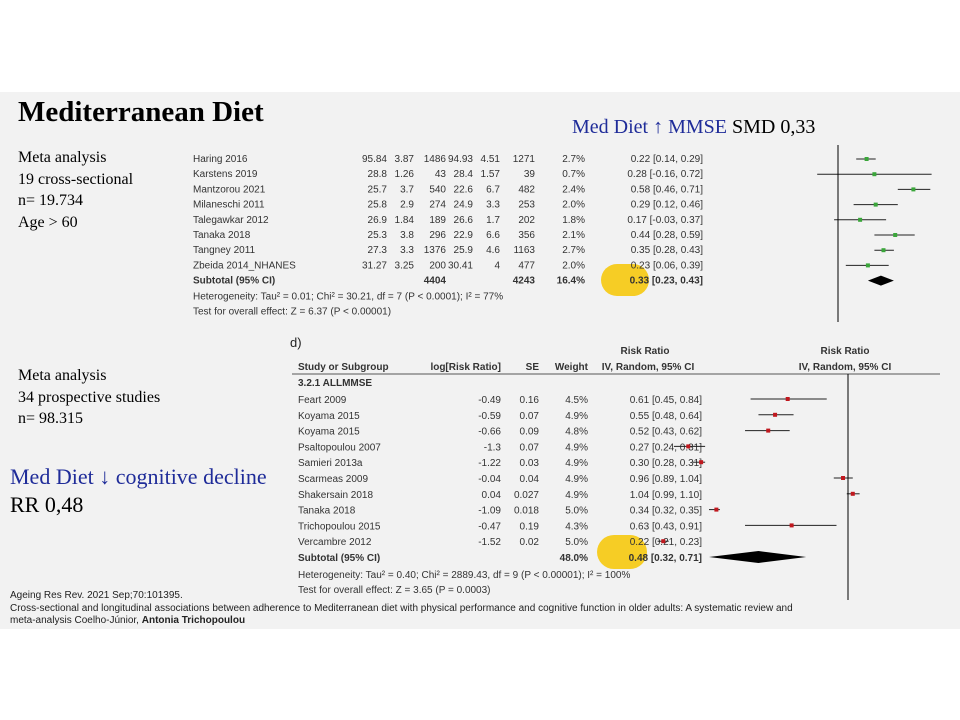 The width and height of the screenshot is (960, 720). I want to click on n-ctrl: 1271, so click(524, 159).